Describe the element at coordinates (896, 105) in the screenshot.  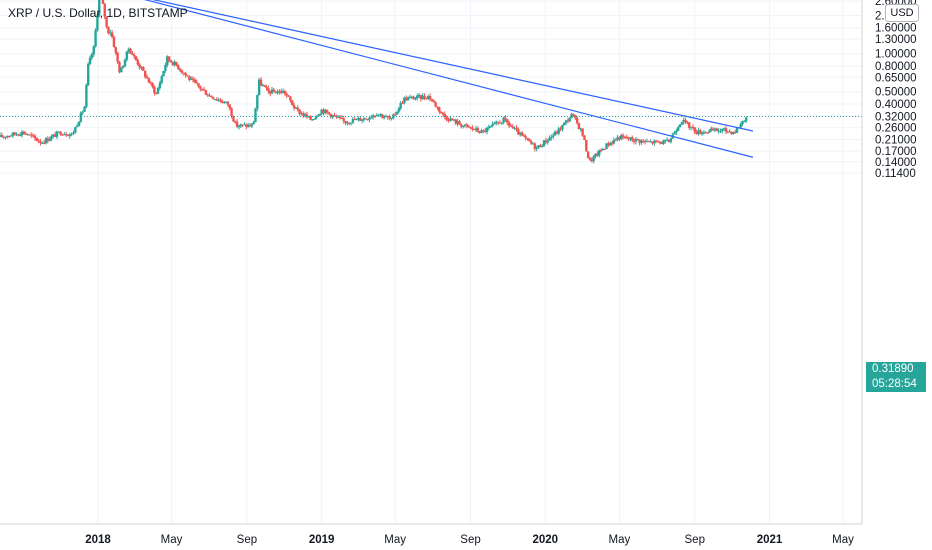
I see `y-tick-label: 0.40000` at that location.